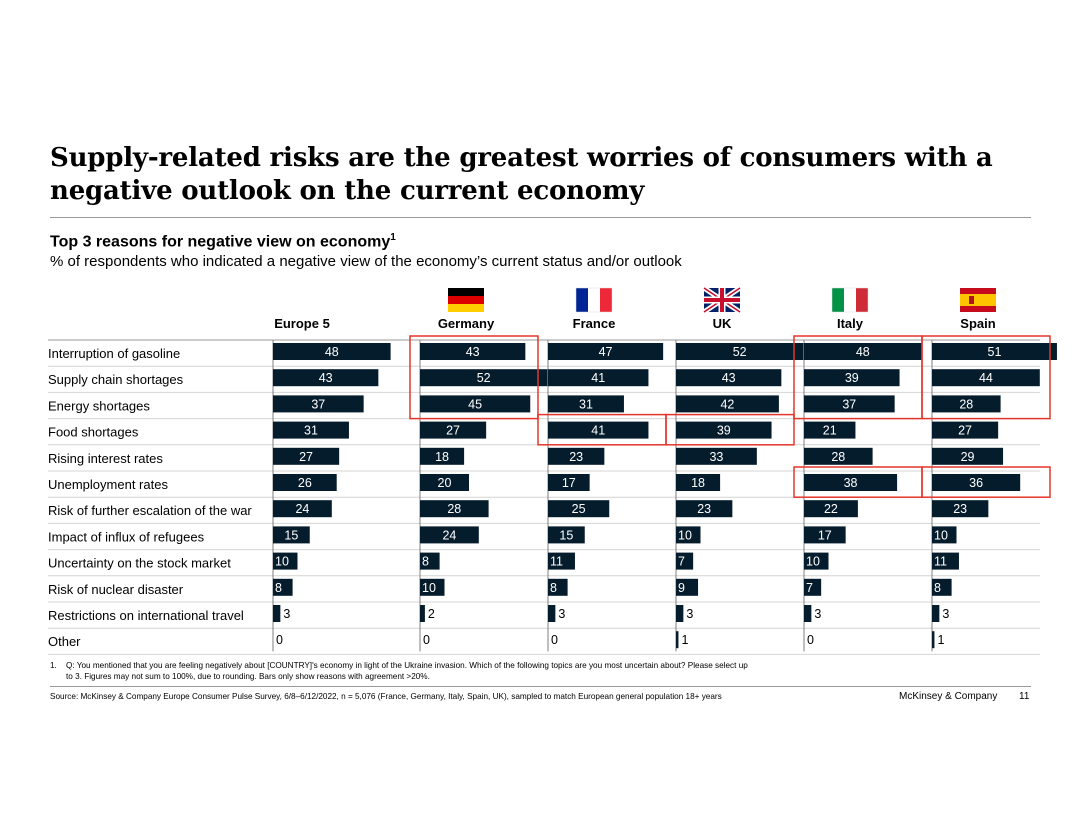 The height and width of the screenshot is (835, 1080). What do you see at coordinates (681, 562) in the screenshot?
I see `data-label: 7` at bounding box center [681, 562].